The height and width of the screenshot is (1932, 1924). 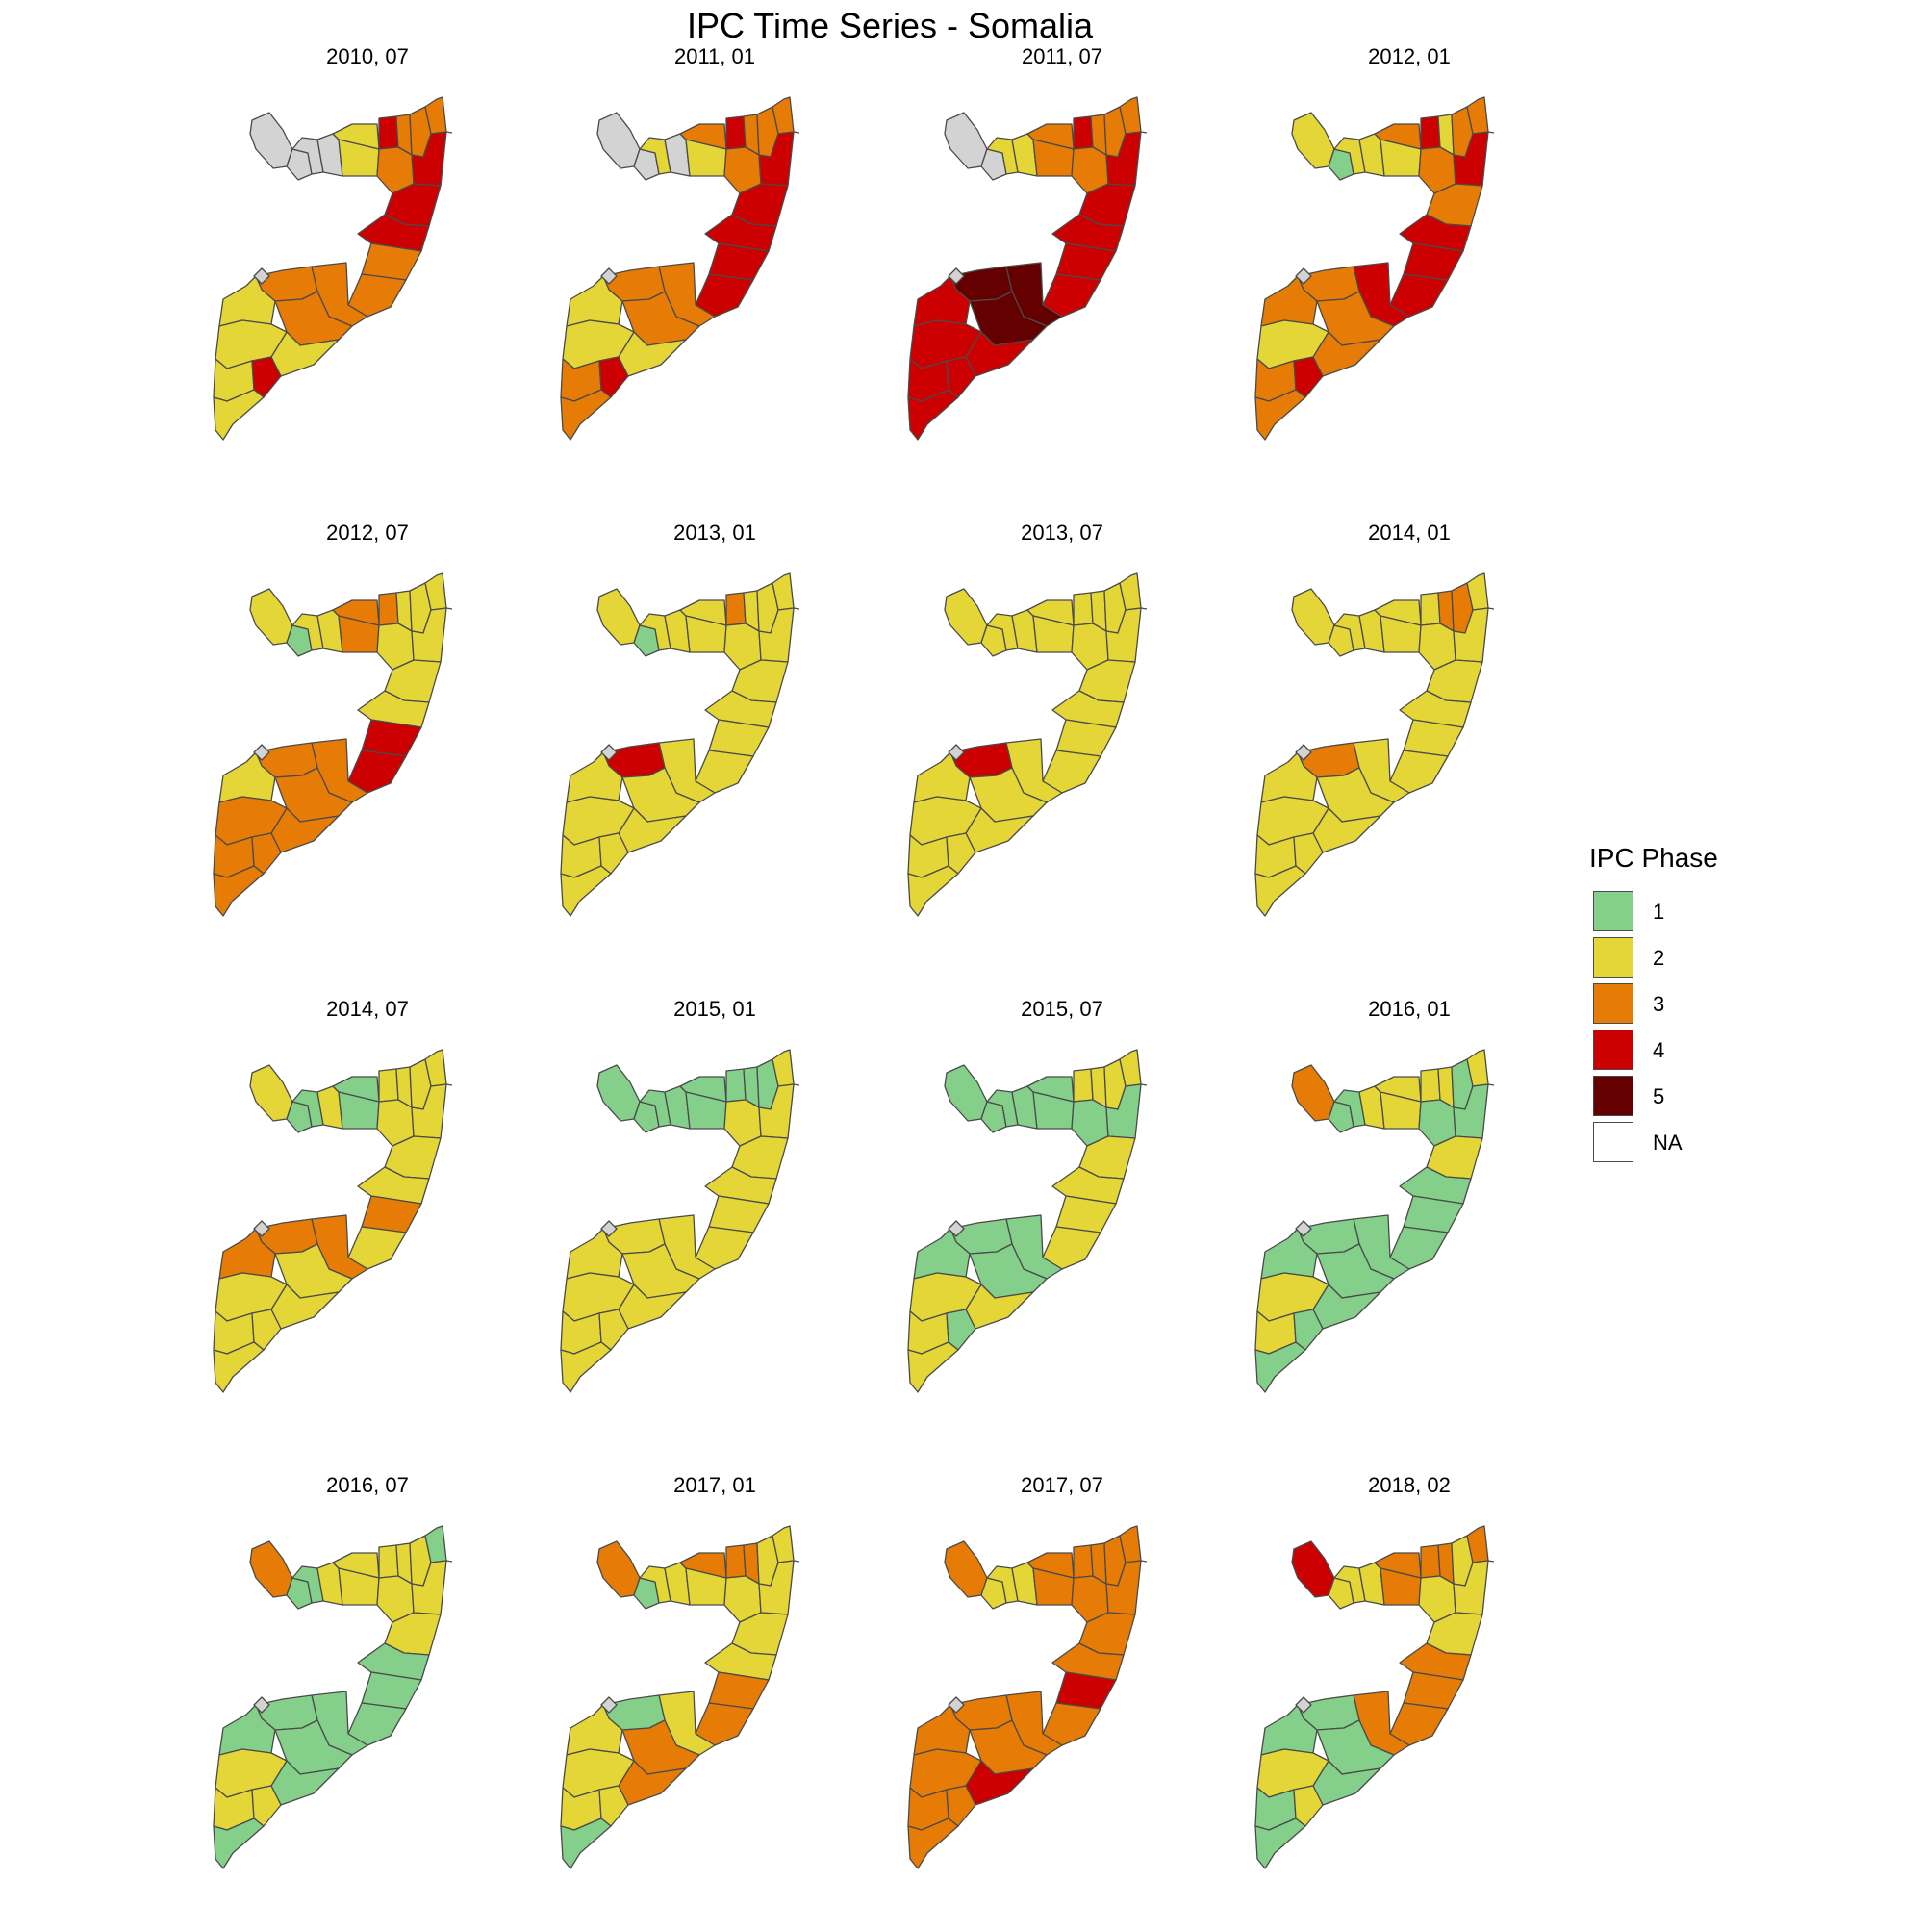 I want to click on panel-title: 2011, 07, so click(x=1061, y=56).